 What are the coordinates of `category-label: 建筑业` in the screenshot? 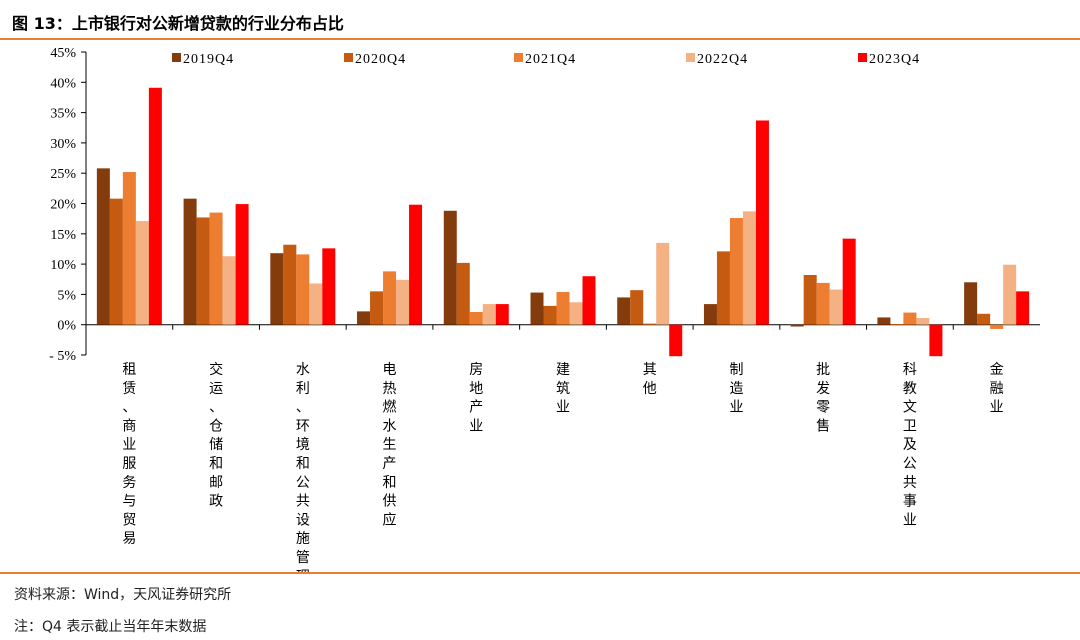 It's located at (563, 389).